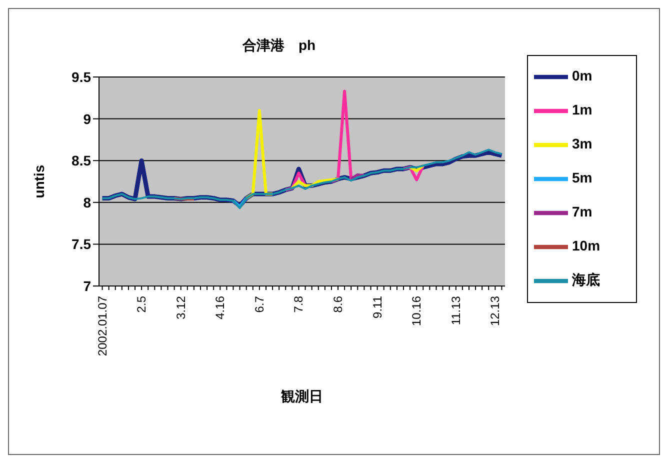 Image resolution: width=669 pixels, height=461 pixels. I want to click on y-axis-title: untis, so click(38, 181).